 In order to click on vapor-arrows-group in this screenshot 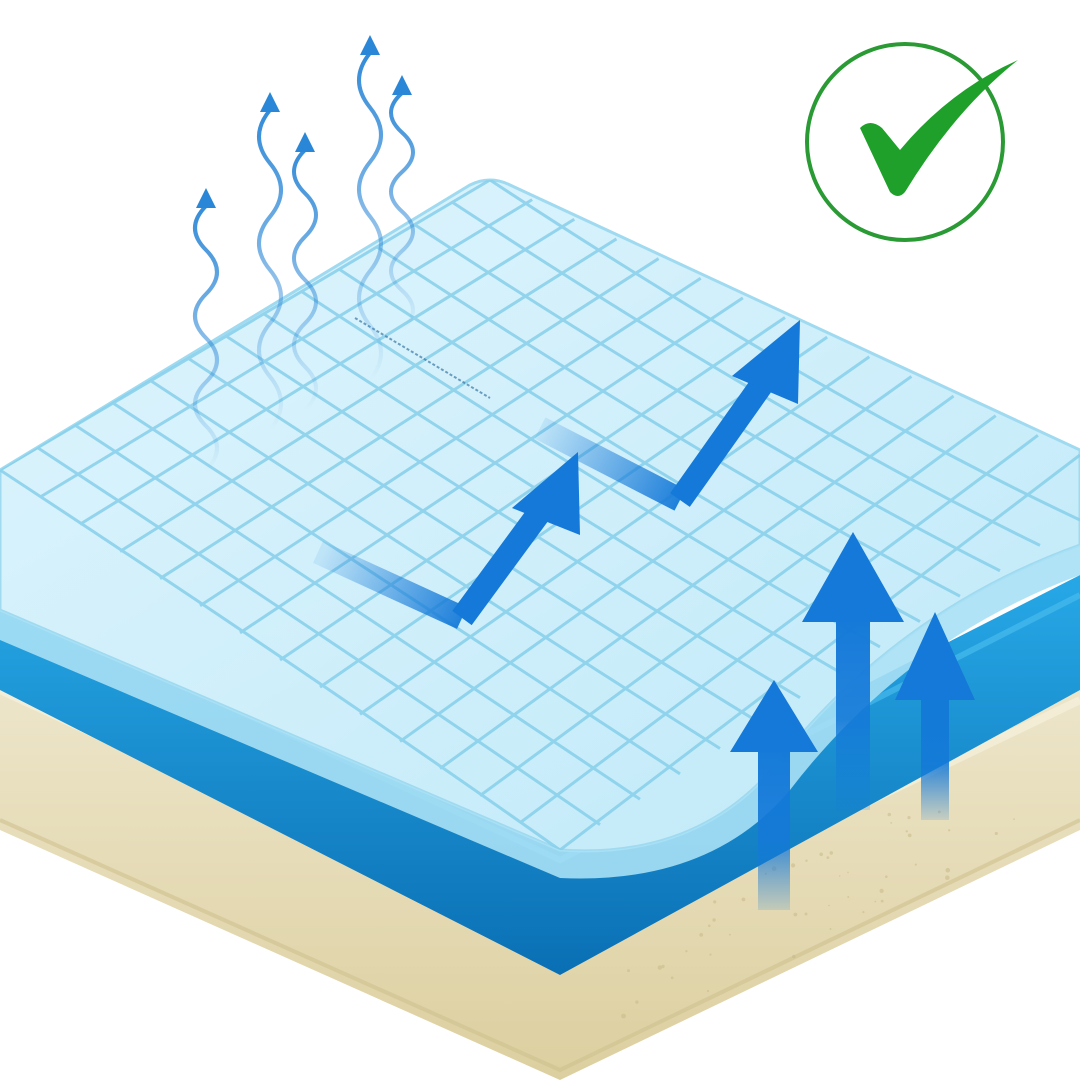, I will do `click(304, 253)`.